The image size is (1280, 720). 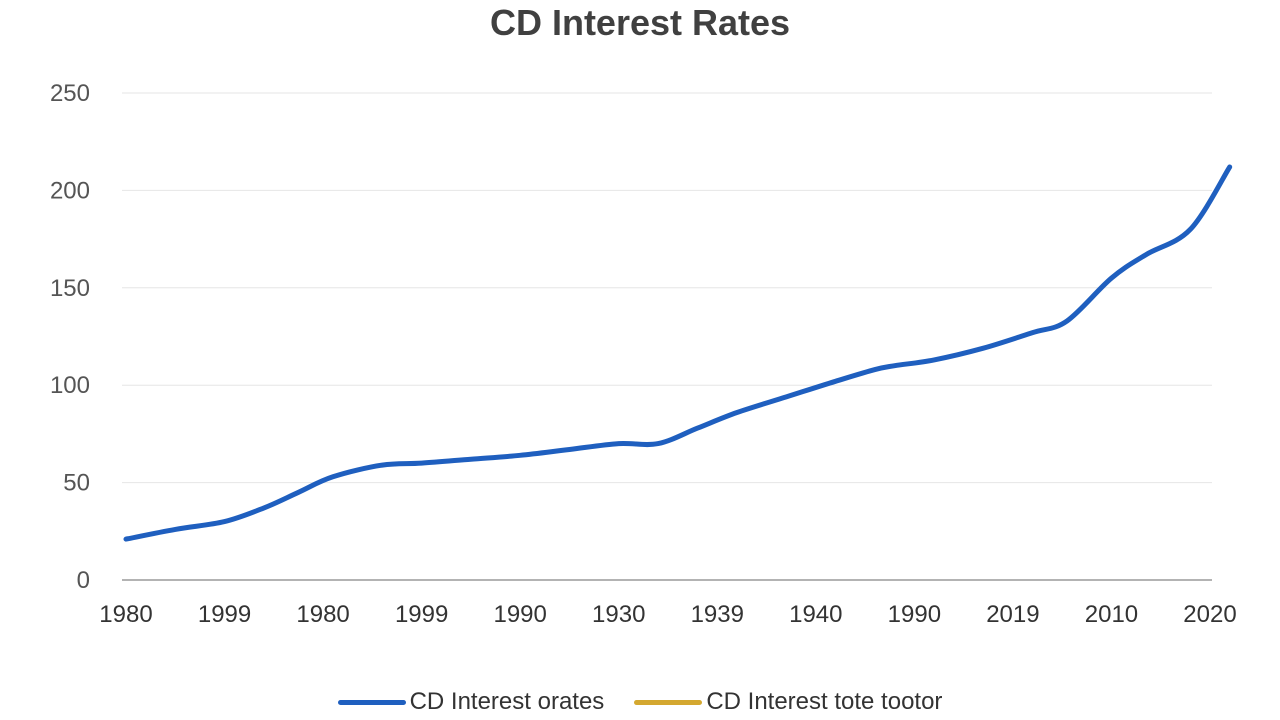 What do you see at coordinates (83, 580) in the screenshot?
I see `y-tick-label: 0` at bounding box center [83, 580].